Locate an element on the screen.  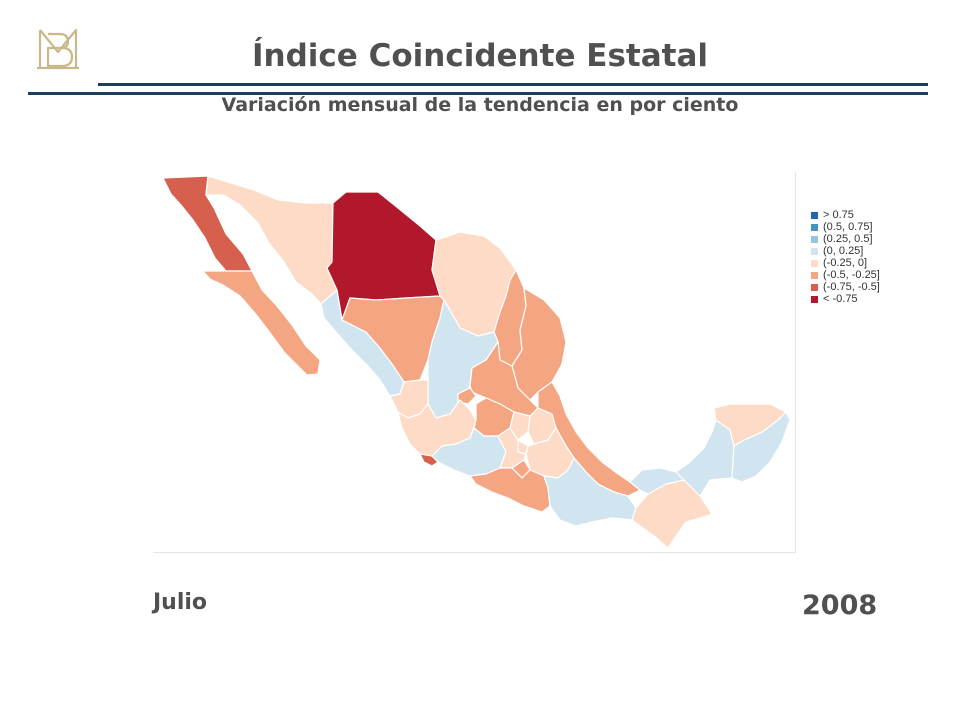
map-frame-bottom is located at coordinates (474, 552).